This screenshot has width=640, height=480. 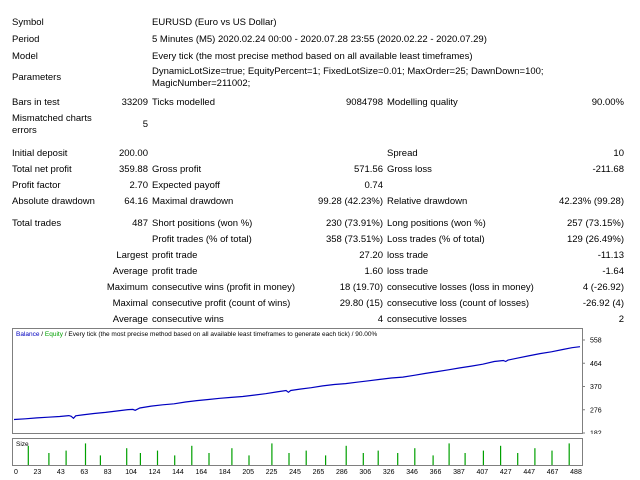 What do you see at coordinates (389, 472) in the screenshot?
I see `x-tick-label: 326` at bounding box center [389, 472].